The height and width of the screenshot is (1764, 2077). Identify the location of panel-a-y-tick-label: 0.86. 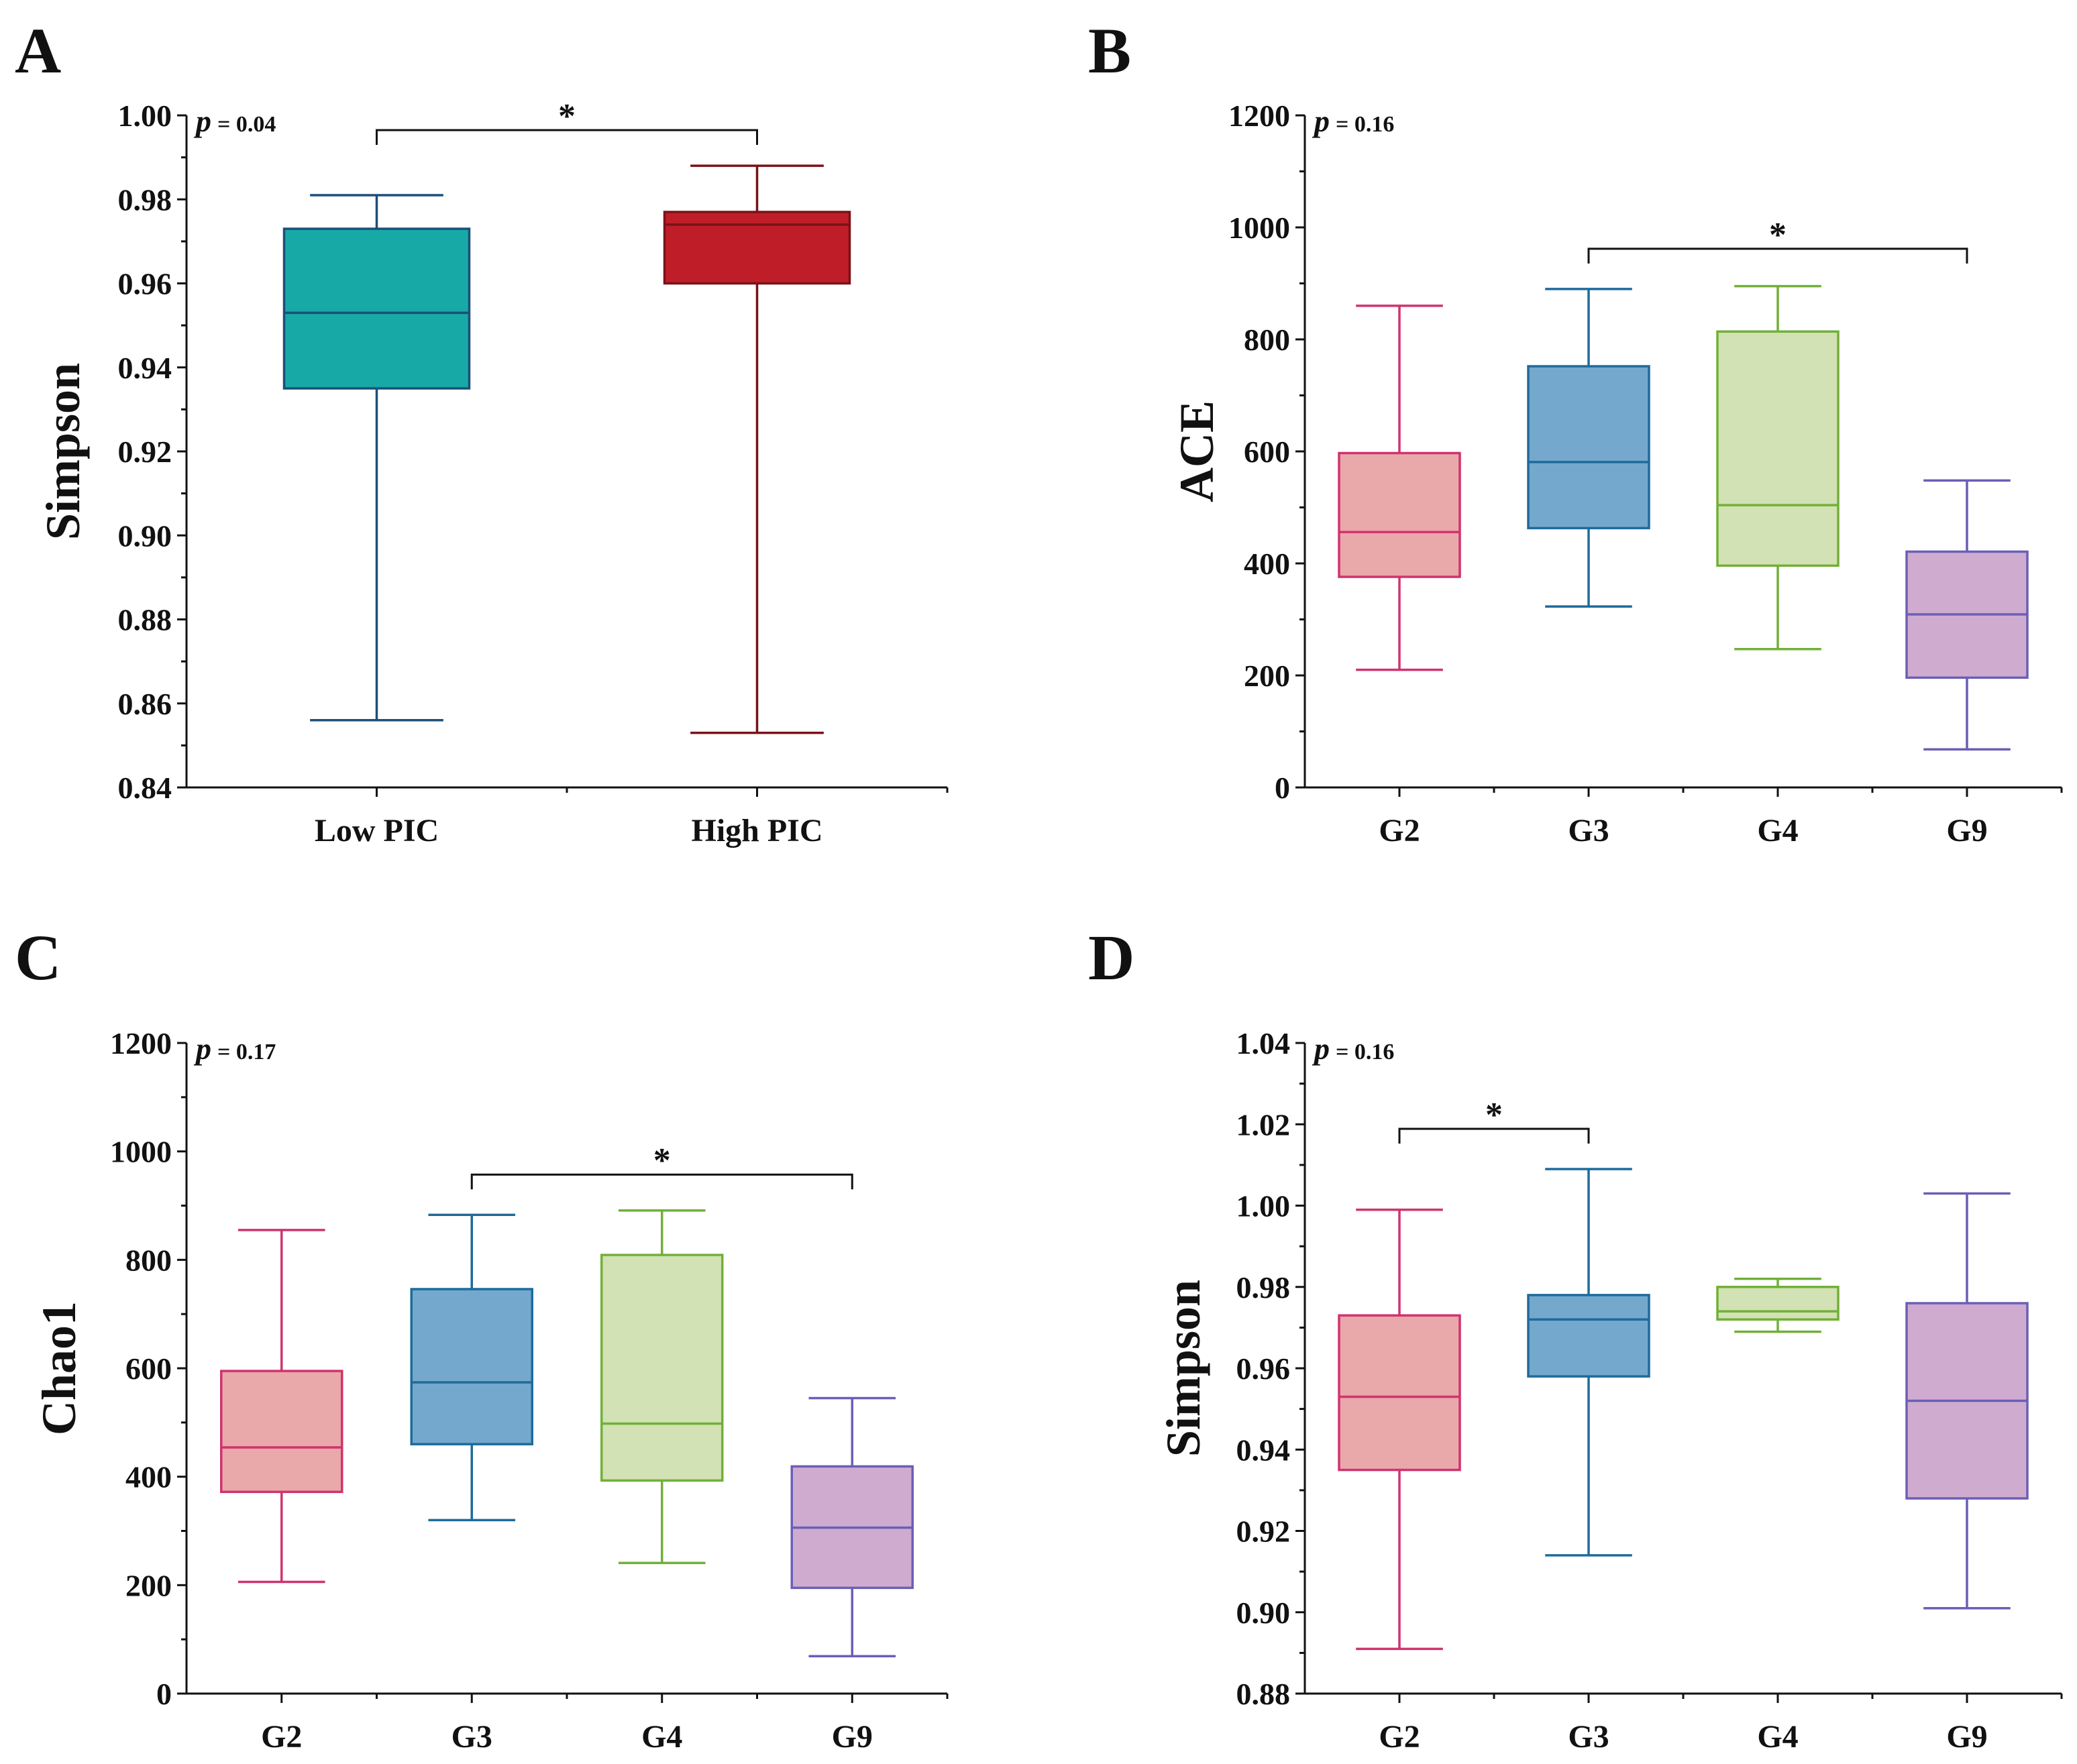
(145, 704).